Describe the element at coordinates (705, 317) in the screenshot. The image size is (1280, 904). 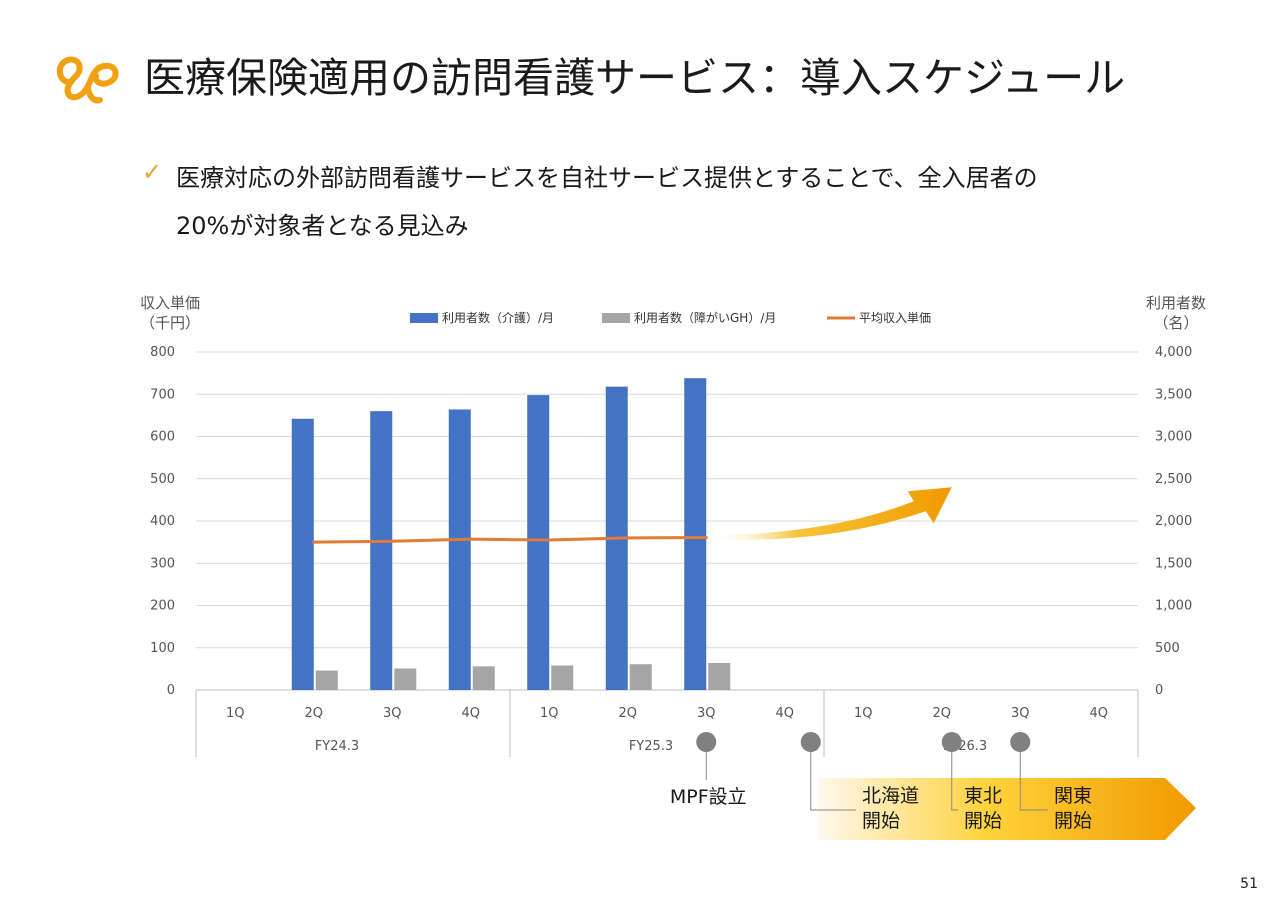
I see `legend-gh-users: 利用者数（障がいGH）/月` at that location.